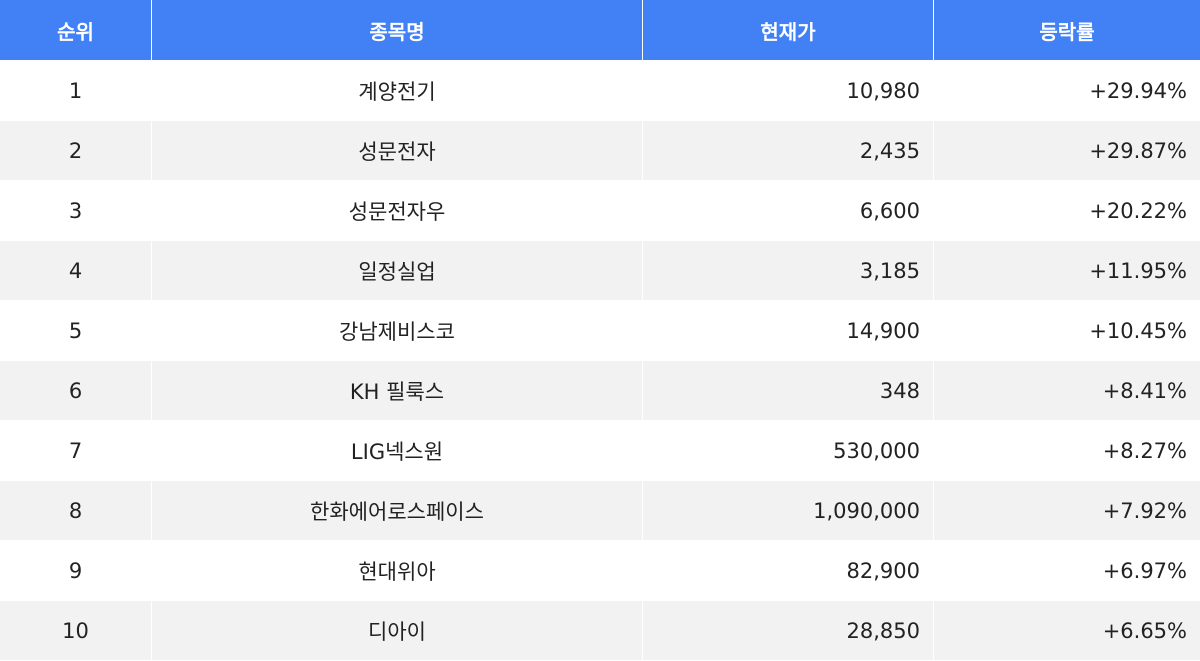 This screenshot has height=661, width=1200. What do you see at coordinates (788, 390) in the screenshot?
I see `table-cell: 348` at bounding box center [788, 390].